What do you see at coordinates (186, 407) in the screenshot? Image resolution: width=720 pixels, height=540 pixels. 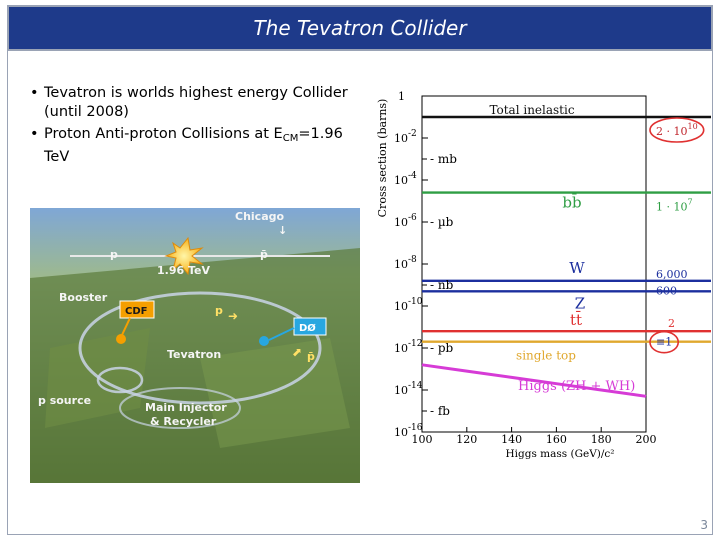 I see `photo-label-main-injector: Main Injector` at bounding box center [186, 407].